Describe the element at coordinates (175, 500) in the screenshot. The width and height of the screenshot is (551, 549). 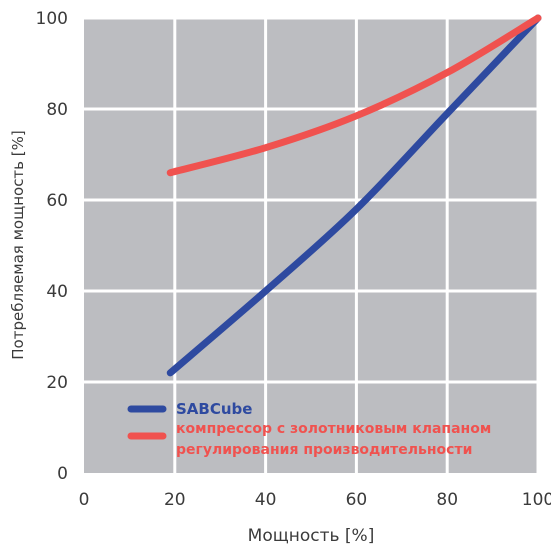
I see `x-tick-label: 20` at that location.